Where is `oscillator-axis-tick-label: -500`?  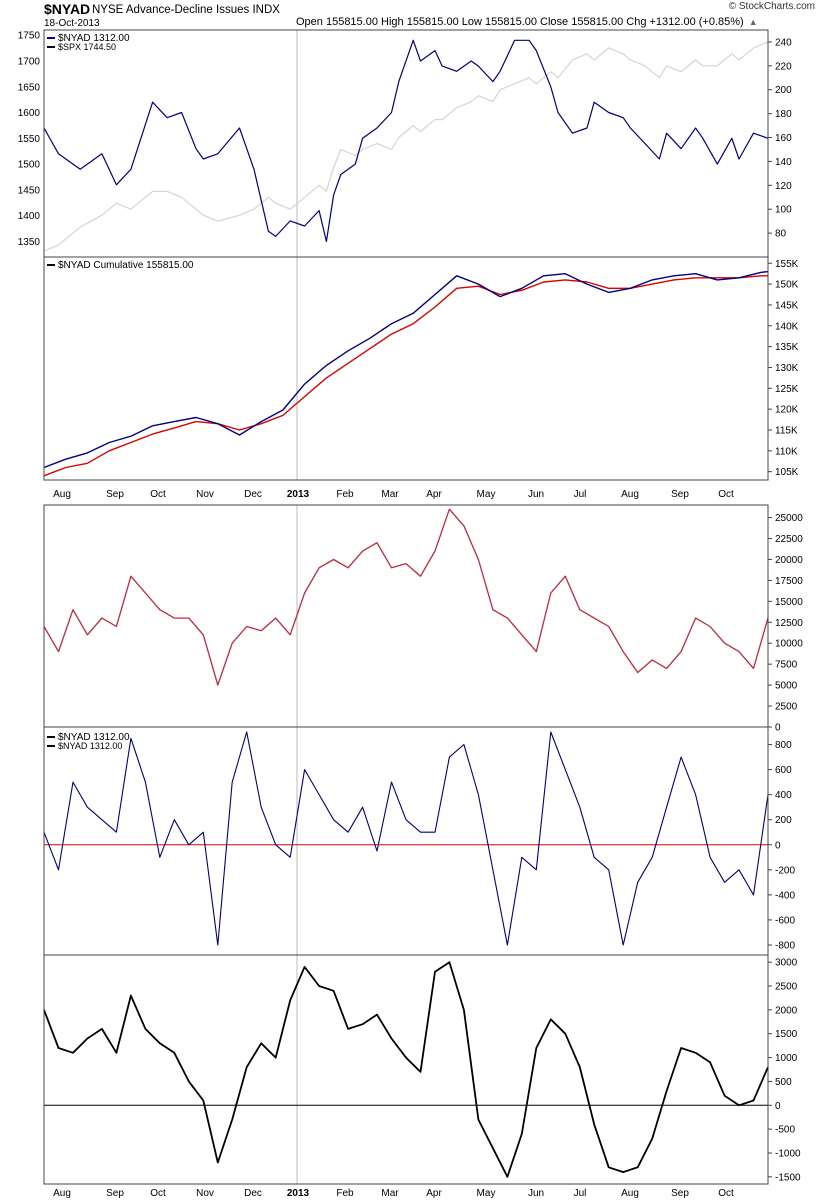 oscillator-axis-tick-label: -500 is located at coordinates (785, 1130).